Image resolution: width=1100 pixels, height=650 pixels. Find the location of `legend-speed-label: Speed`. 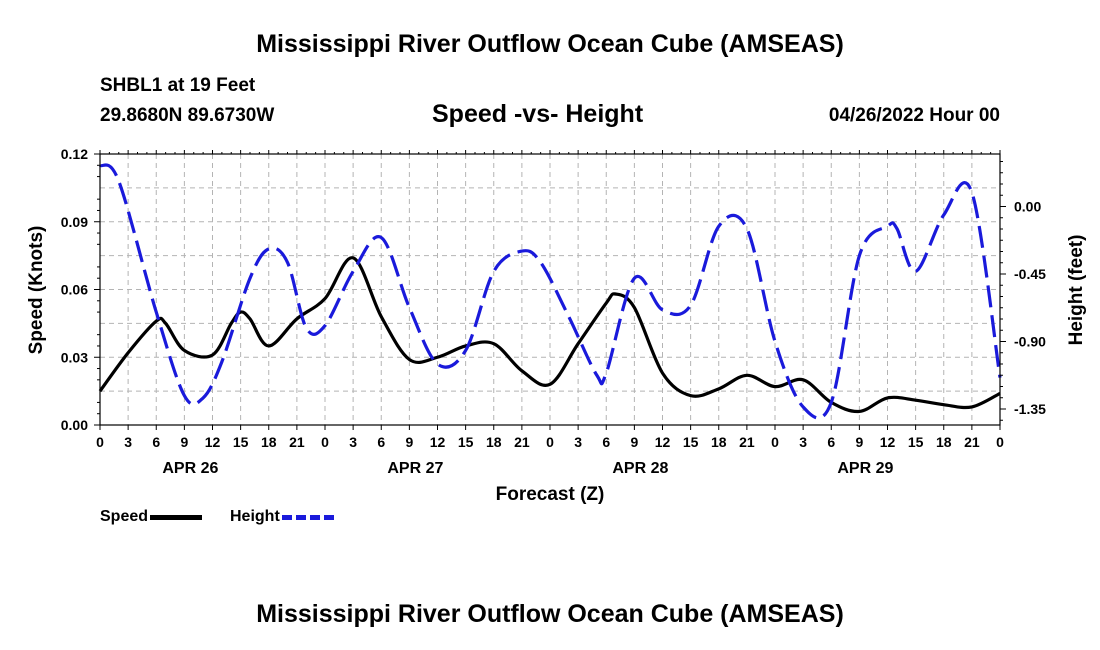

legend-speed-label: Speed is located at coordinates (124, 516).